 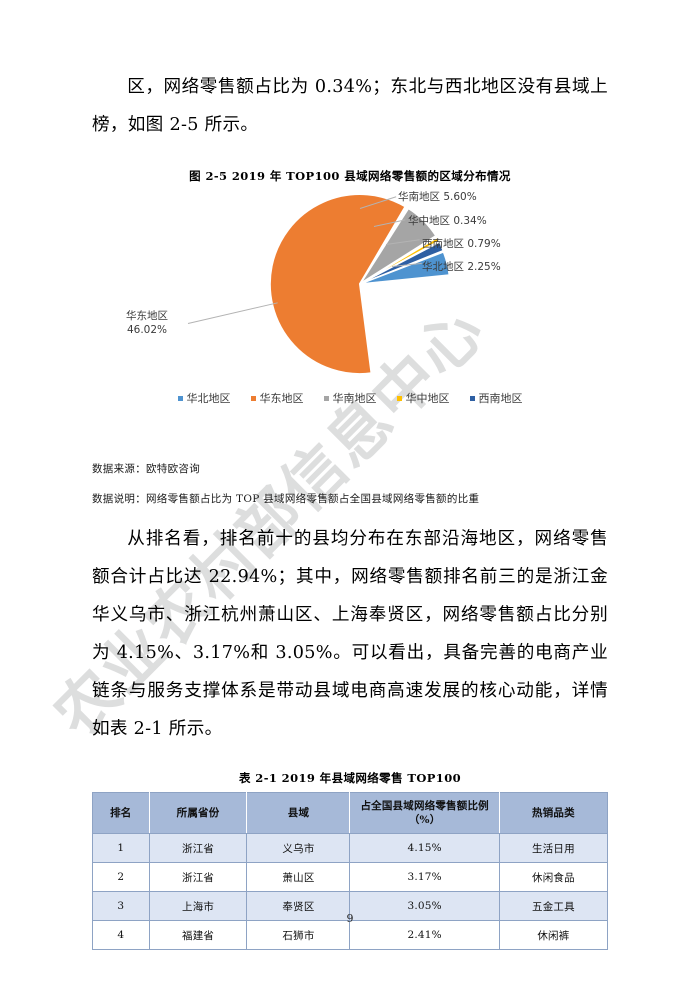 I want to click on legend-item-huadong: 华东地区, so click(x=277, y=398).